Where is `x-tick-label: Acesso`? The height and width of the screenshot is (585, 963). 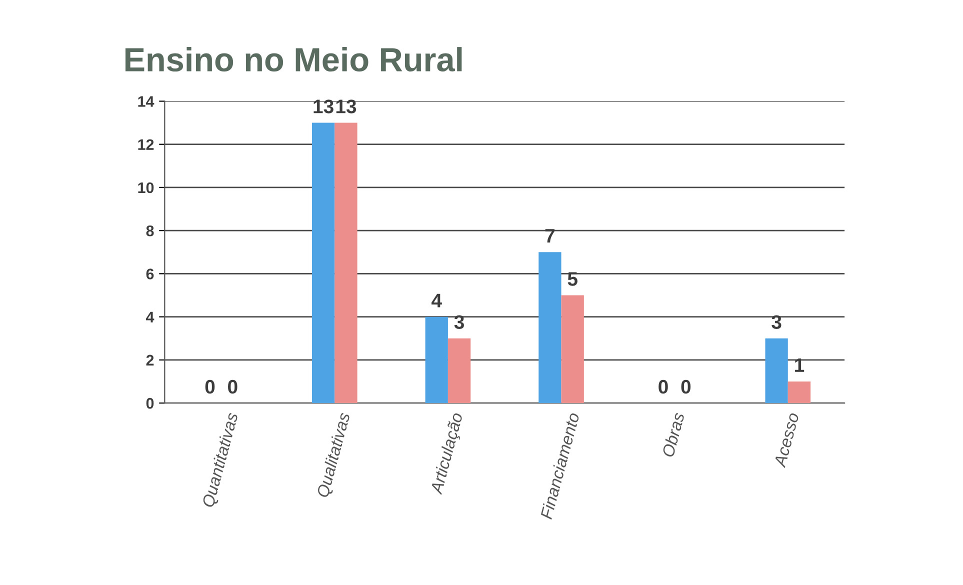
x-tick-label: Acesso is located at coordinates (787, 440).